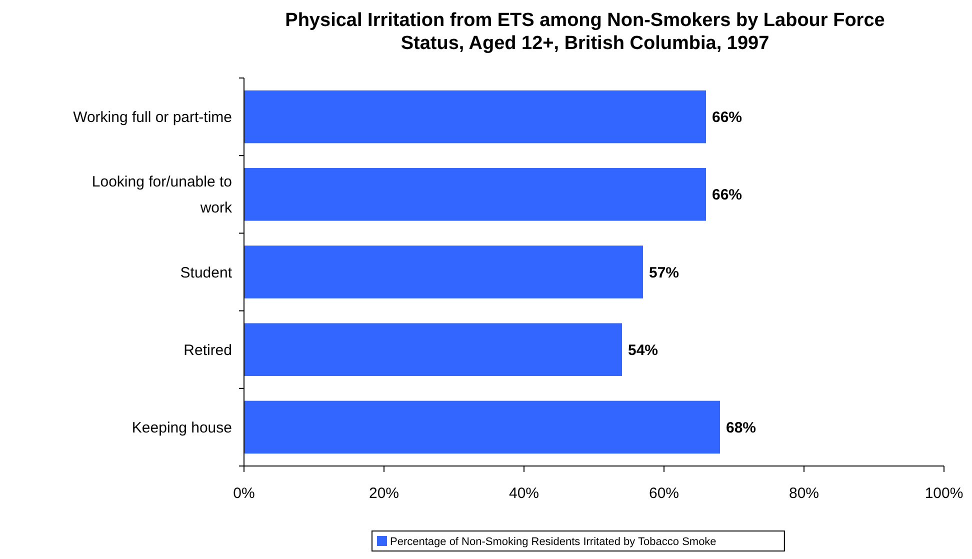 The width and height of the screenshot is (972, 559). What do you see at coordinates (664, 273) in the screenshot?
I see `data-label: 57%` at bounding box center [664, 273].